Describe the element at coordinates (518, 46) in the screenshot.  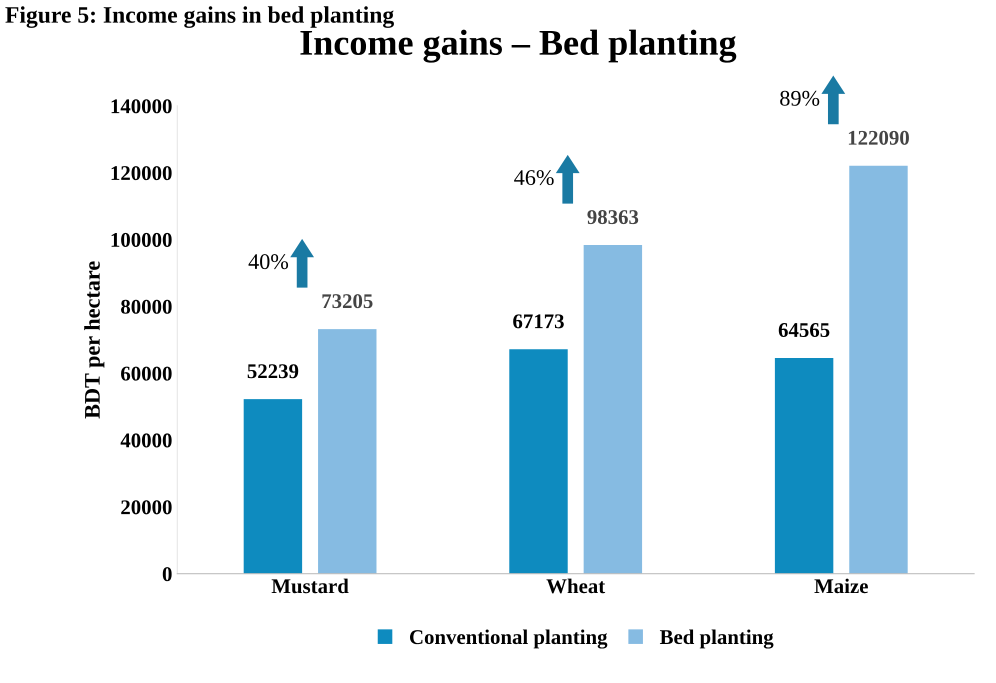
I see `chart-title: Income gains – Bed planting` at that location.